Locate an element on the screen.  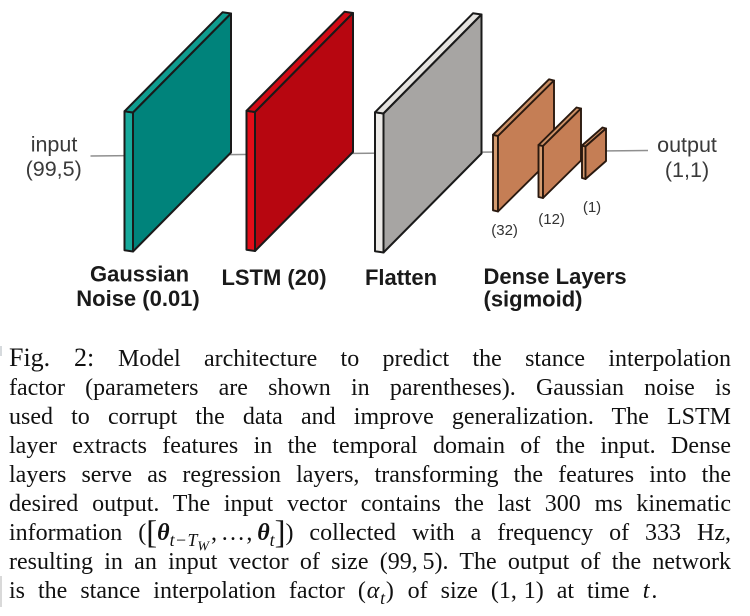
svg-text: Noise (0.01) is located at coordinates (138, 298).